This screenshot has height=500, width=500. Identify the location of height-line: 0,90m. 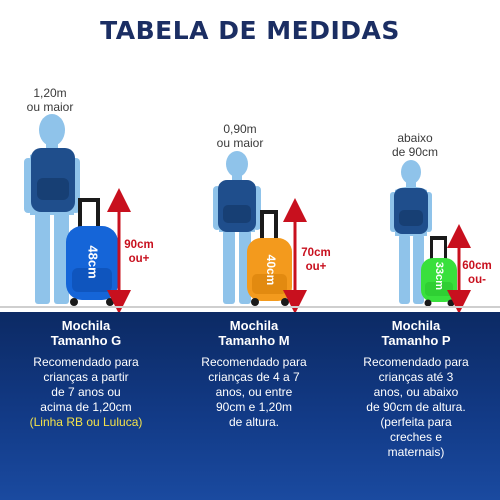
(240, 129).